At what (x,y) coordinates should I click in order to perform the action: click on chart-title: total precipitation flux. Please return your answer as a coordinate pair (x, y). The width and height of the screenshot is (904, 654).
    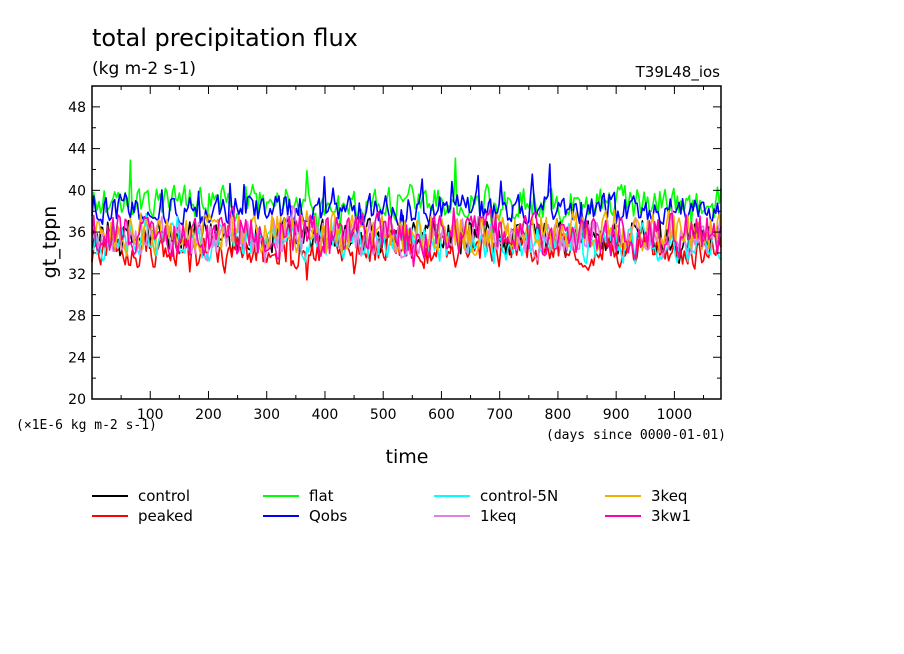
    Looking at the image, I should click on (225, 38).